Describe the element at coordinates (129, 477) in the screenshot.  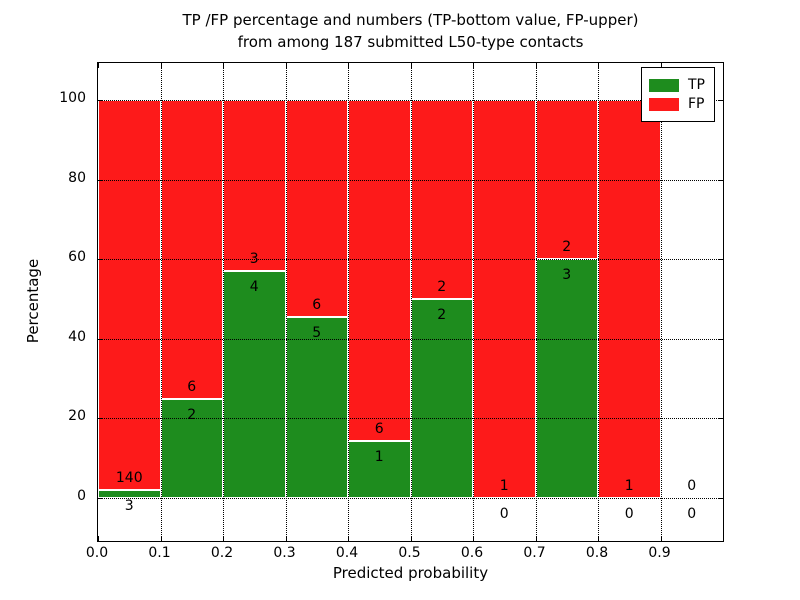
I see `fp-count-label: 140` at that location.